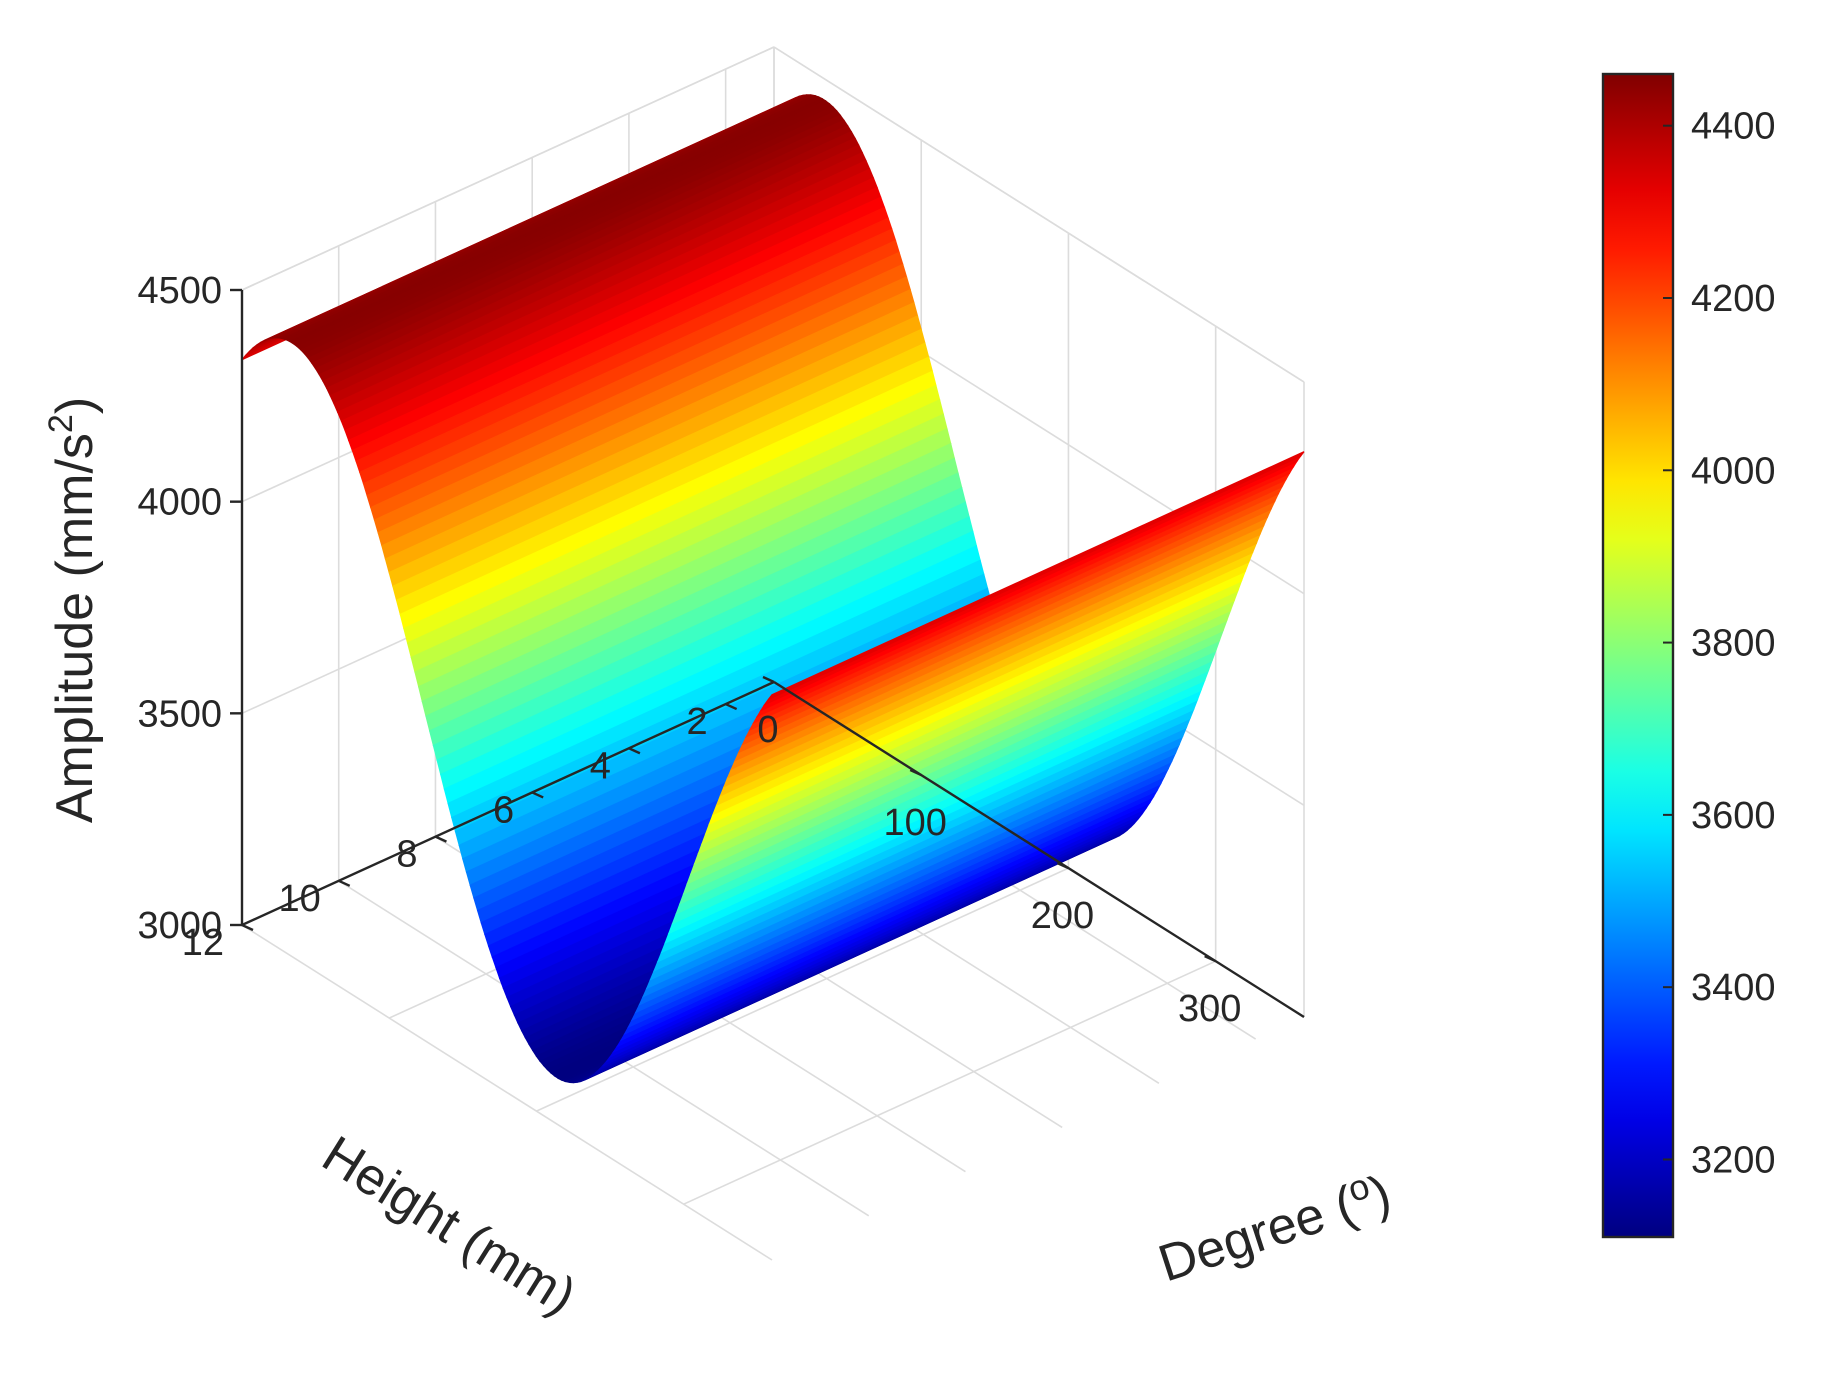 The width and height of the screenshot is (1823, 1387). I want to click on x-tick-label: 0, so click(767, 730).